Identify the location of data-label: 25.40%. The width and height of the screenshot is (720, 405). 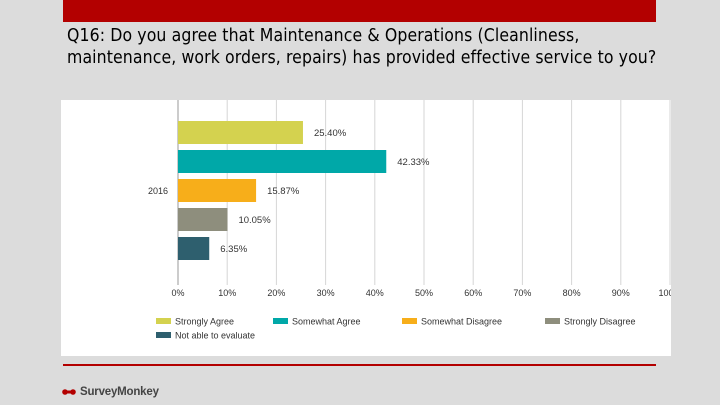
(330, 133).